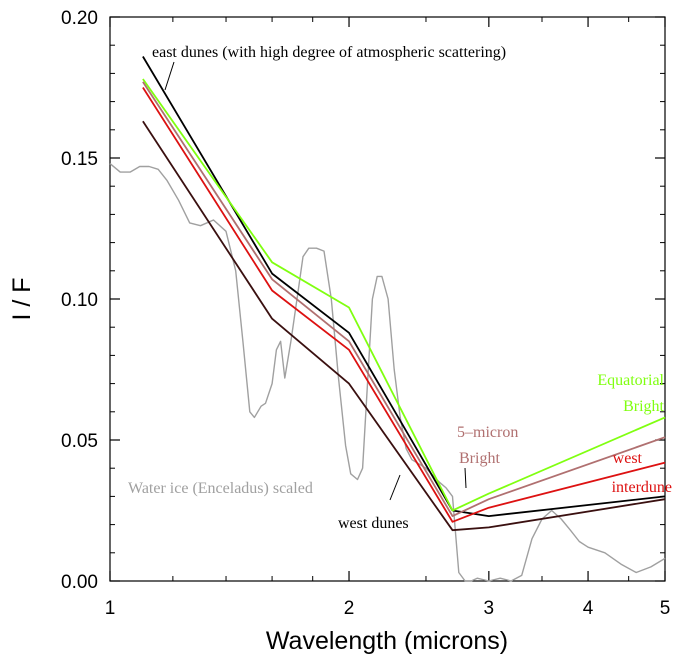 The width and height of the screenshot is (675, 658). I want to click on x-tick-label: 1, so click(110, 608).